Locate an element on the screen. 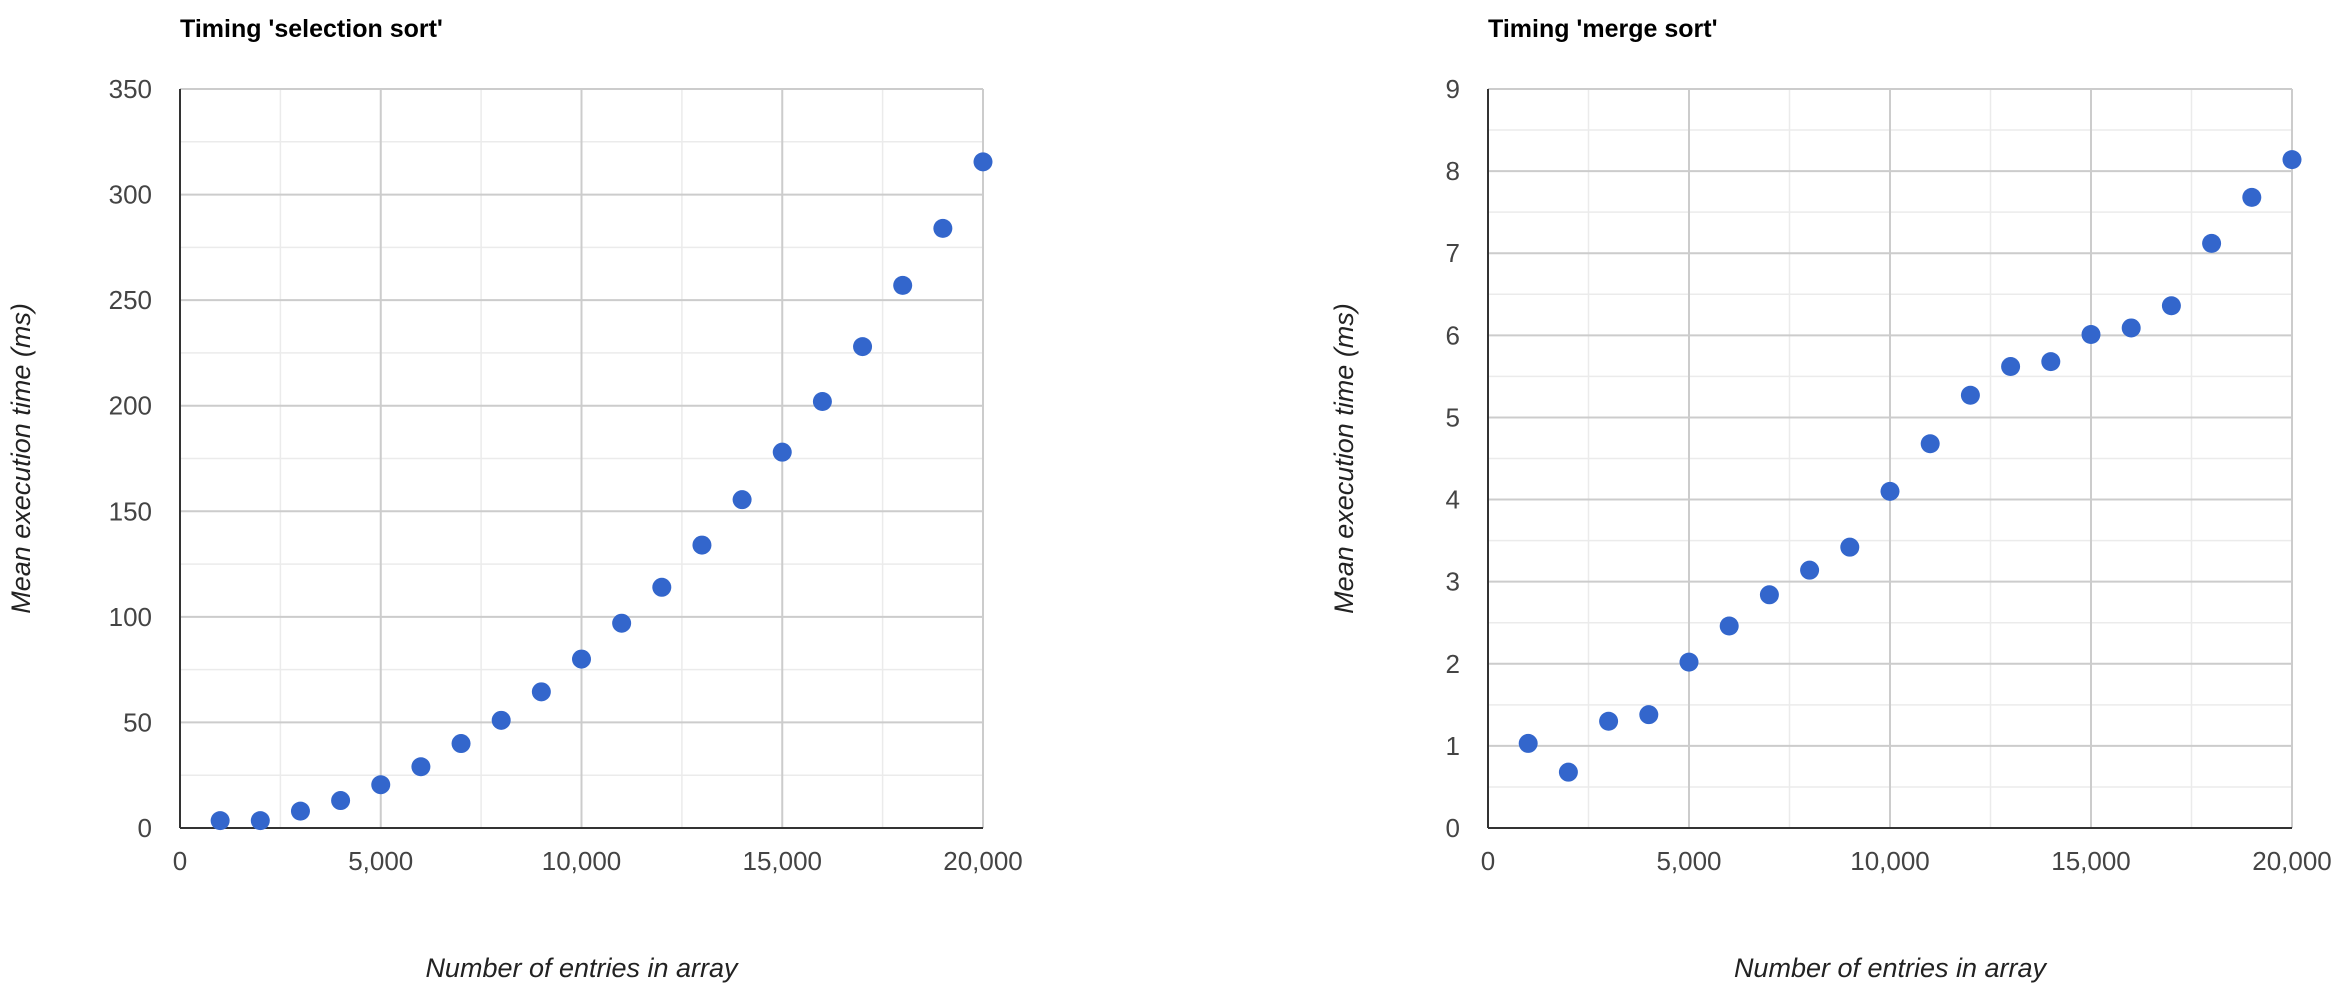  y-tick-label: 150 is located at coordinates (130, 511).